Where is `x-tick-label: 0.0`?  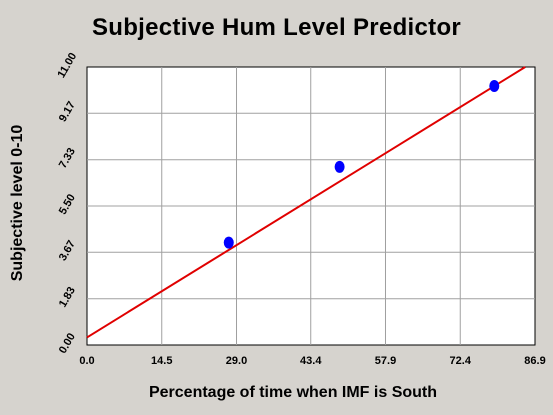 x-tick-label: 0.0 is located at coordinates (86, 361).